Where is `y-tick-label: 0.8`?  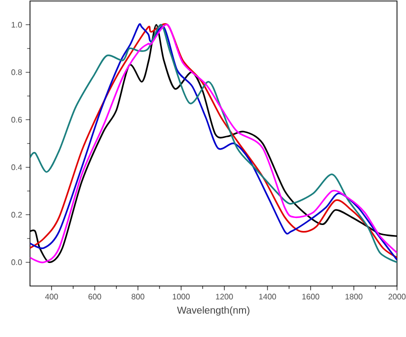 y-tick-label: 0.8 is located at coordinates (16, 72).